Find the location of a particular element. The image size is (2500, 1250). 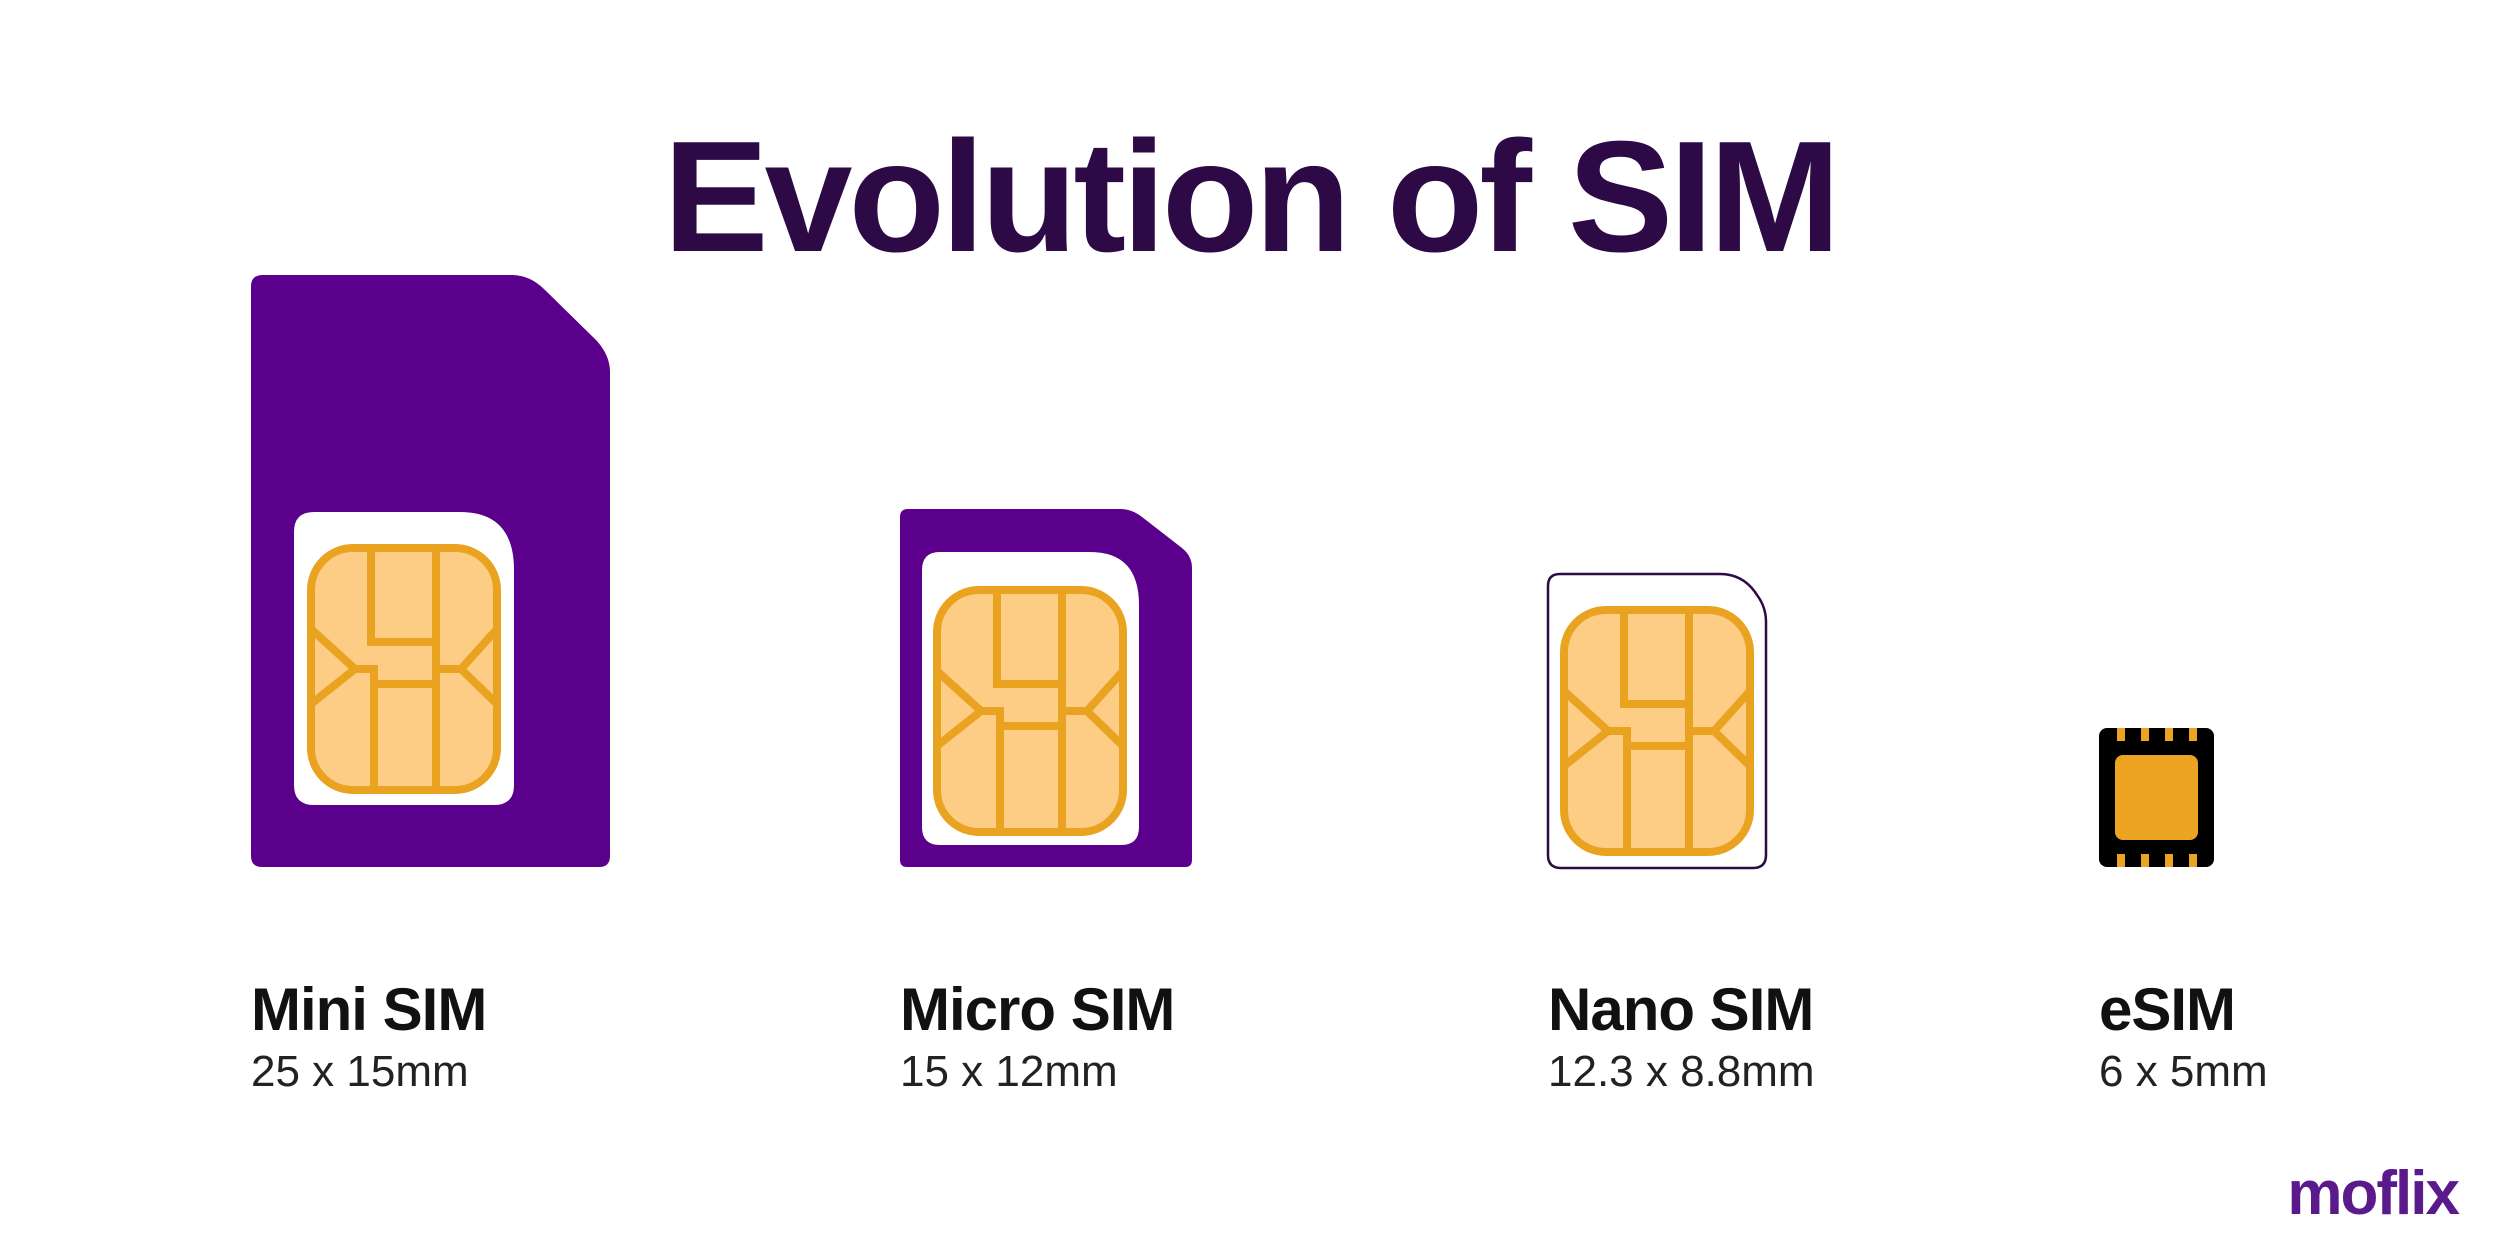

page-title: Evolution of SIM is located at coordinates (1252, 197).